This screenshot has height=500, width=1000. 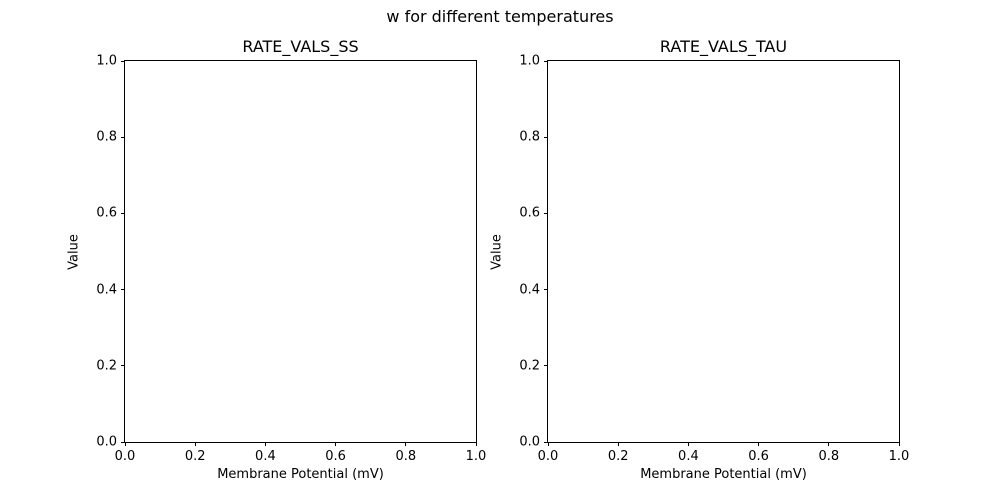 I want to click on subplot-title: RATE_VALS_SS, so click(x=300, y=46).